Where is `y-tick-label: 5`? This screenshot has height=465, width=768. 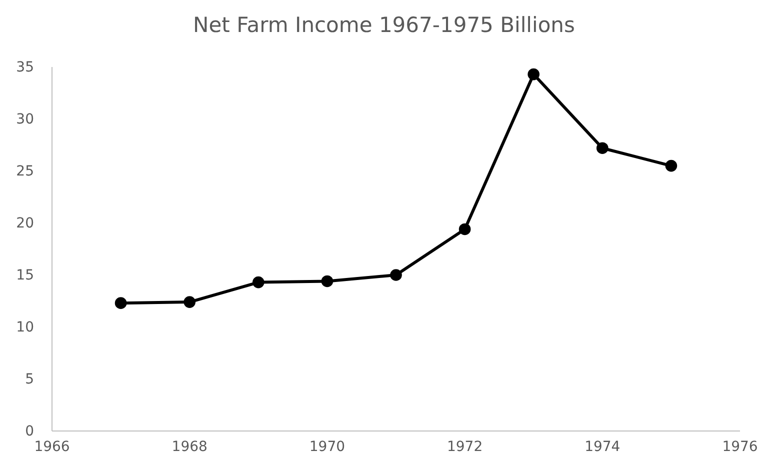
y-tick-label: 5 is located at coordinates (29, 379).